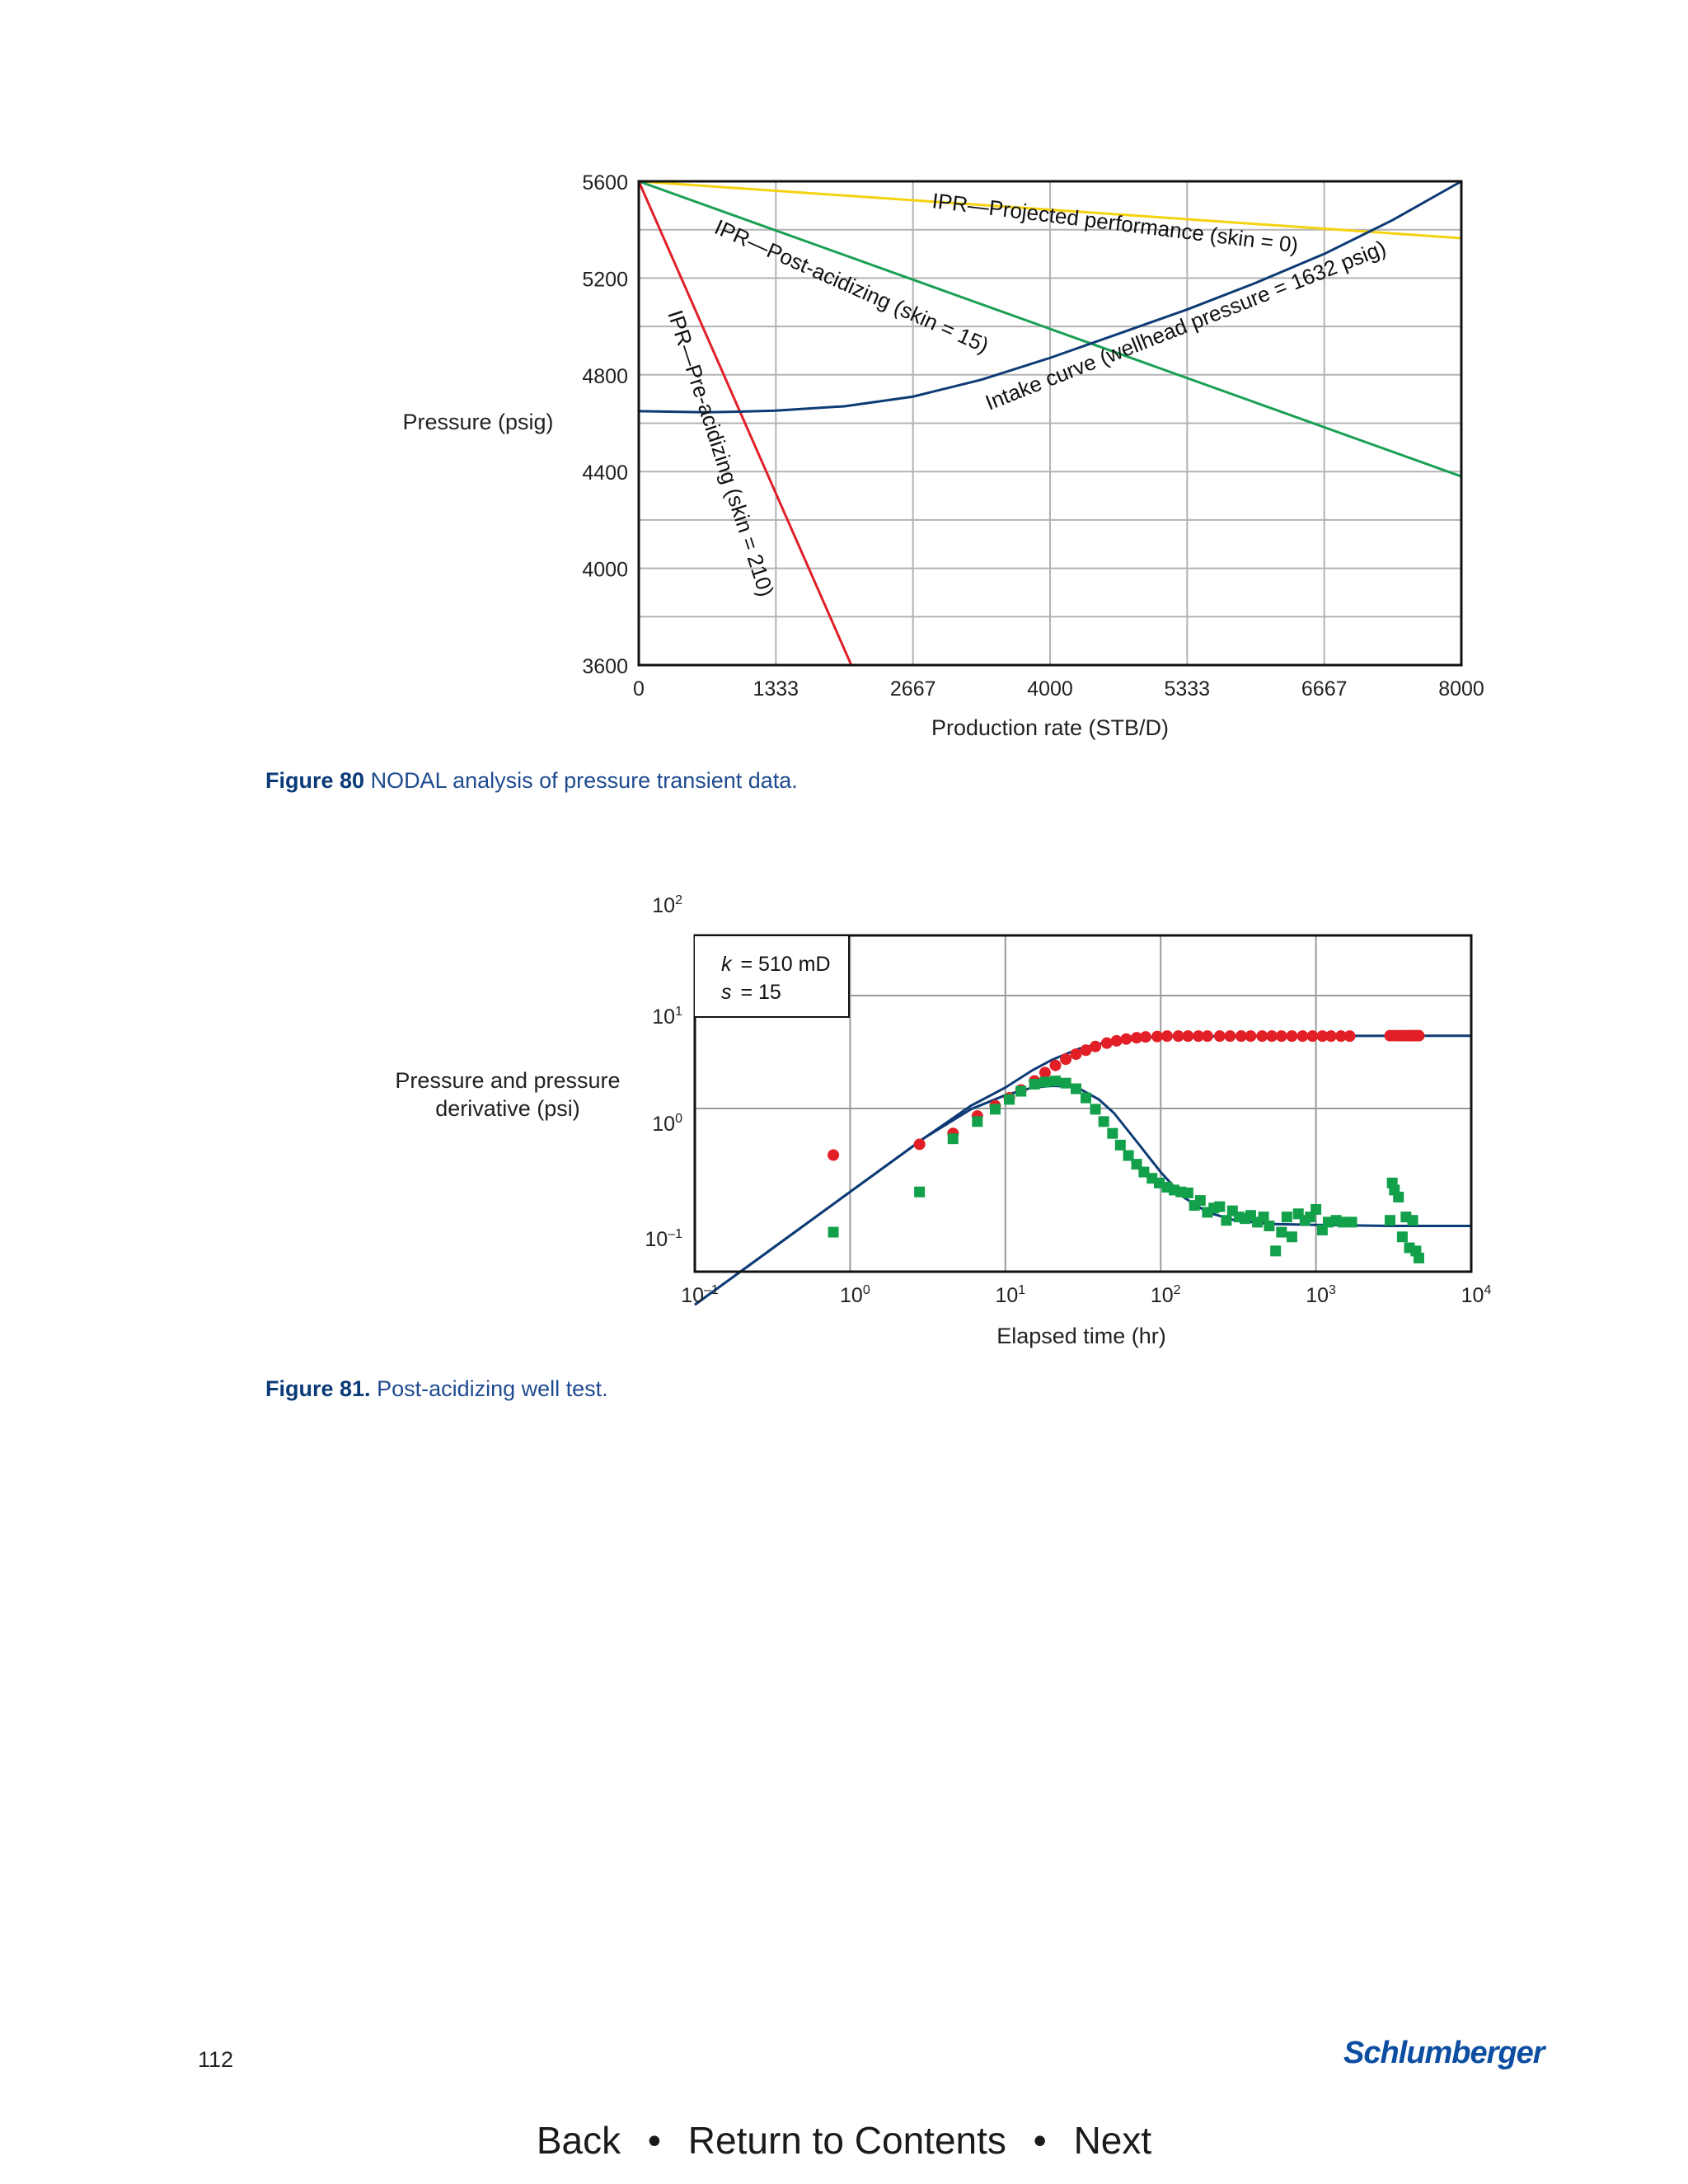  What do you see at coordinates (605, 473) in the screenshot?
I see `y-tick-label: 4400` at bounding box center [605, 473].